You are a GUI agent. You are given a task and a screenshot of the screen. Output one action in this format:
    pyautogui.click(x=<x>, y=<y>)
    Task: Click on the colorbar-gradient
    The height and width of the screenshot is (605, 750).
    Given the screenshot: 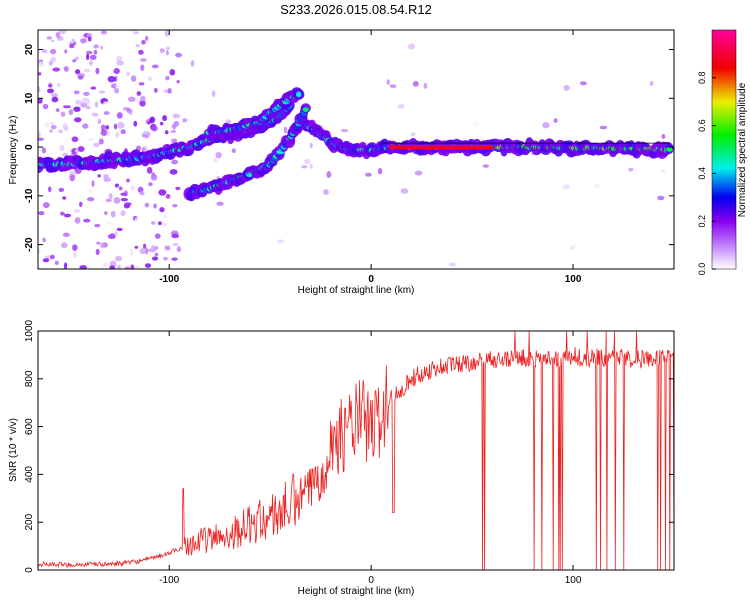 What is the action you would take?
    pyautogui.click(x=724, y=149)
    